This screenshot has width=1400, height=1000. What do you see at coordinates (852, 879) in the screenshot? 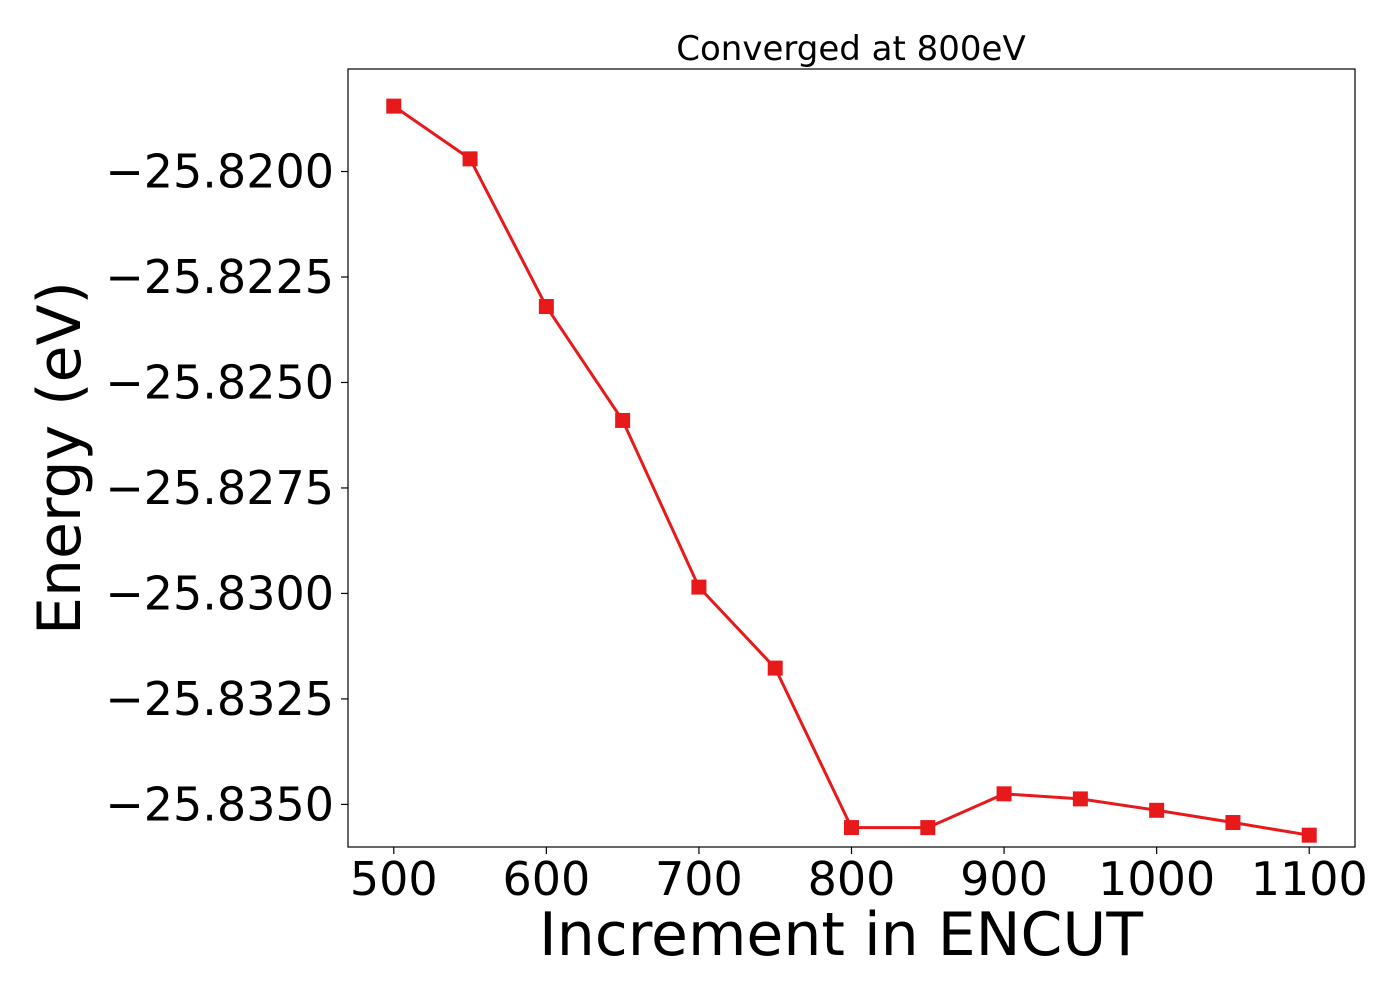
I see `x-tick-label: 800` at bounding box center [852, 879].